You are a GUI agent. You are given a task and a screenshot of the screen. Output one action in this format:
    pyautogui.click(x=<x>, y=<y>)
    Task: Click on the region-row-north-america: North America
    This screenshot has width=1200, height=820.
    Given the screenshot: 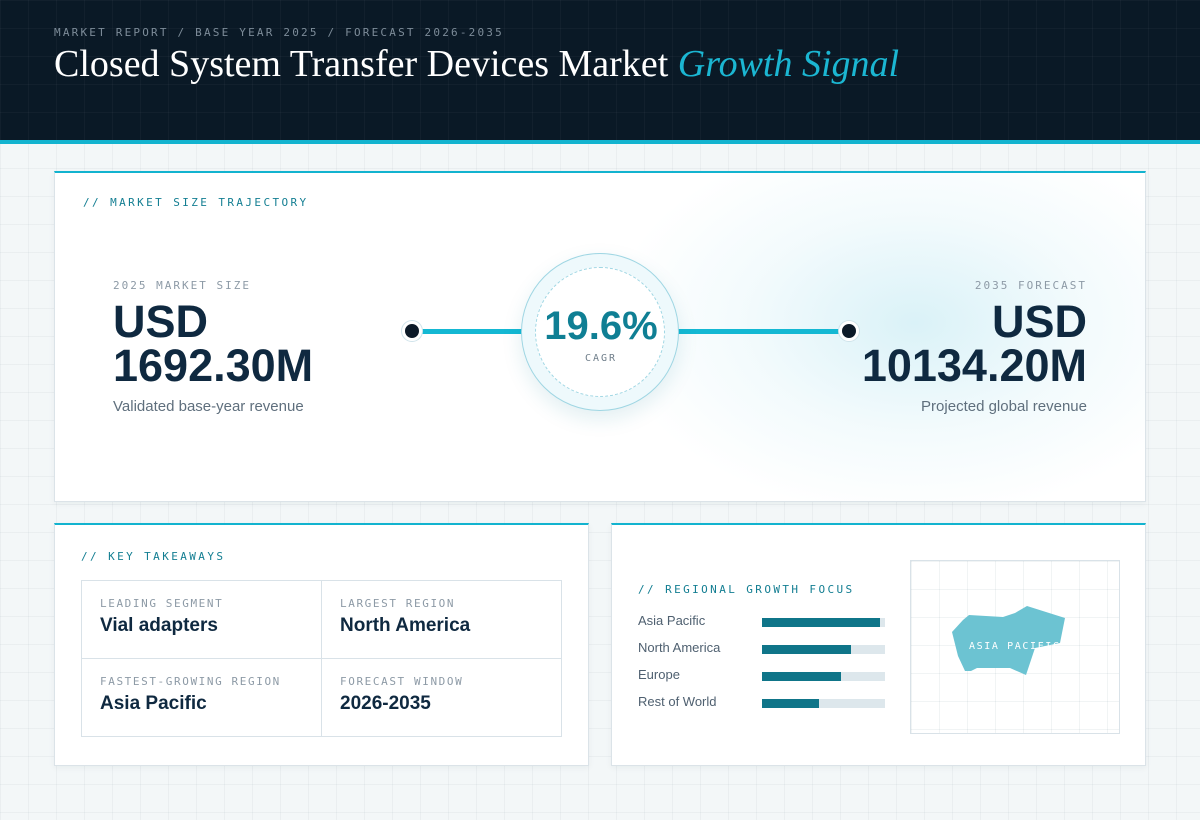 What is the action you would take?
    pyautogui.click(x=768, y=647)
    